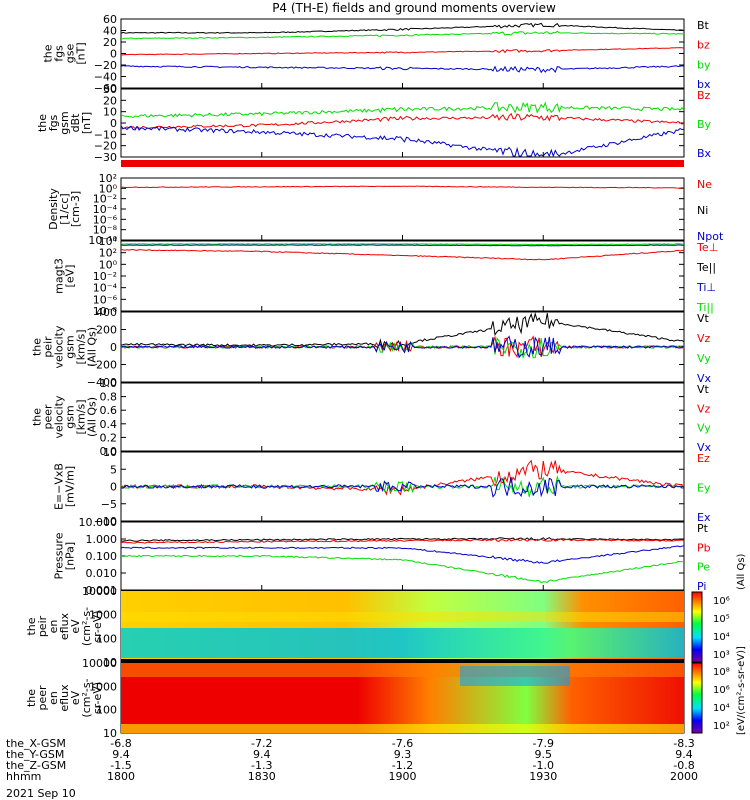 Image resolution: width=750 pixels, height=800 pixels. Describe the element at coordinates (105, 77) in the screenshot. I see `y-tick-label: −40` at that location.